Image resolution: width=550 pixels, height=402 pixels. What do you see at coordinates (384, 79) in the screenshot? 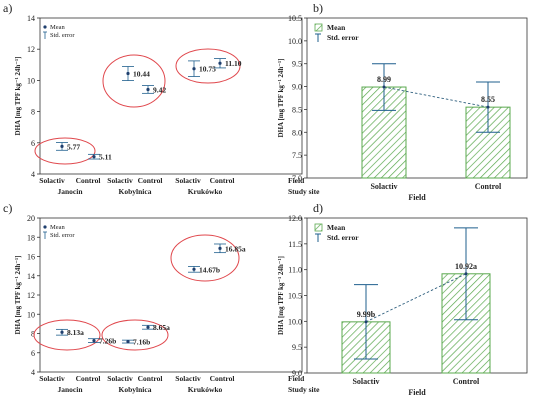
I see `data-label: 8.99` at bounding box center [384, 79].